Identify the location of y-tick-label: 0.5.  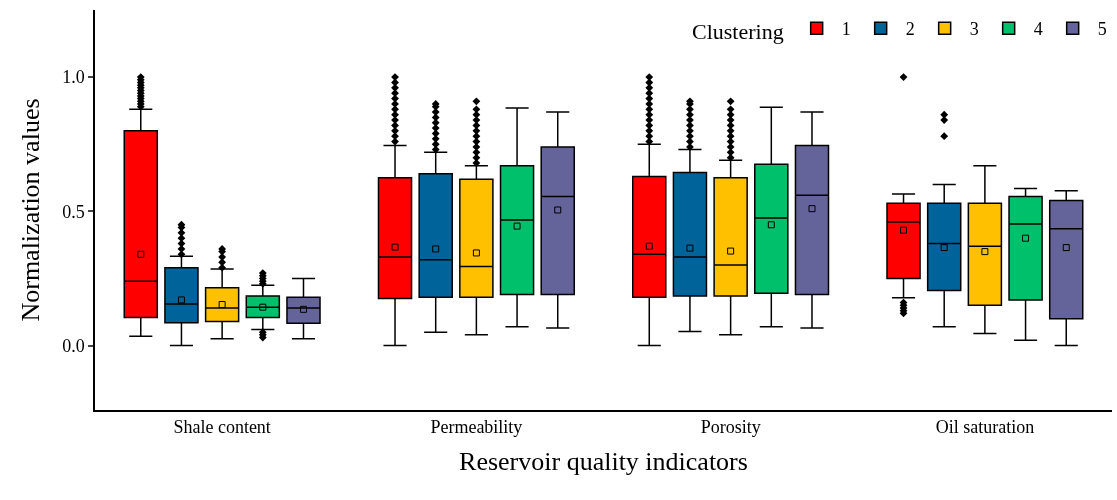
(73, 211).